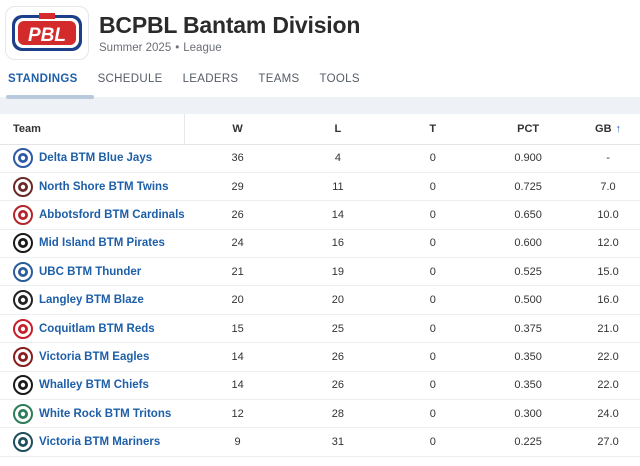 The width and height of the screenshot is (640, 466). I want to click on wins-cell: 29, so click(237, 187).